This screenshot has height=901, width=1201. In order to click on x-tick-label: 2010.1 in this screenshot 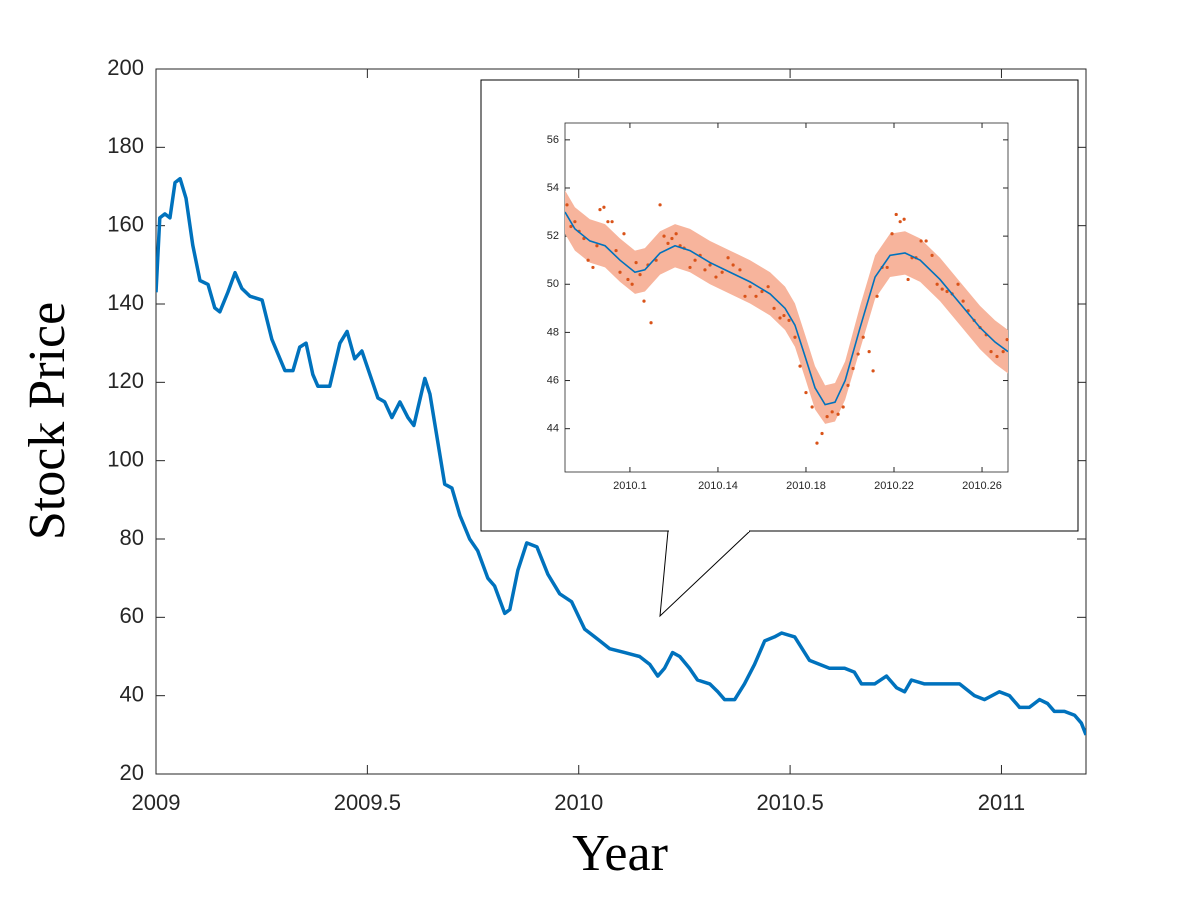, I will do `click(630, 486)`.